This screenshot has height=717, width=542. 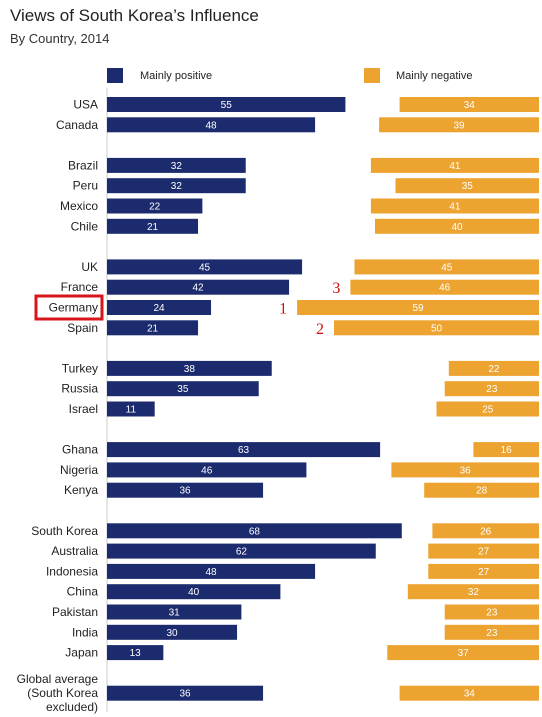 I want to click on bar-negative-australia, so click(x=483, y=551).